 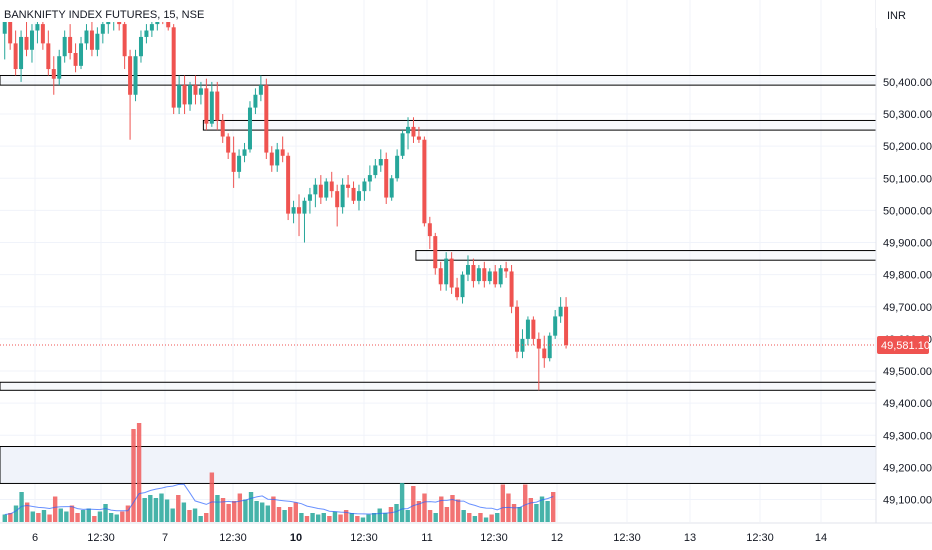 What do you see at coordinates (907, 308) in the screenshot?
I see `price-tick-label: 49,700.00` at bounding box center [907, 308].